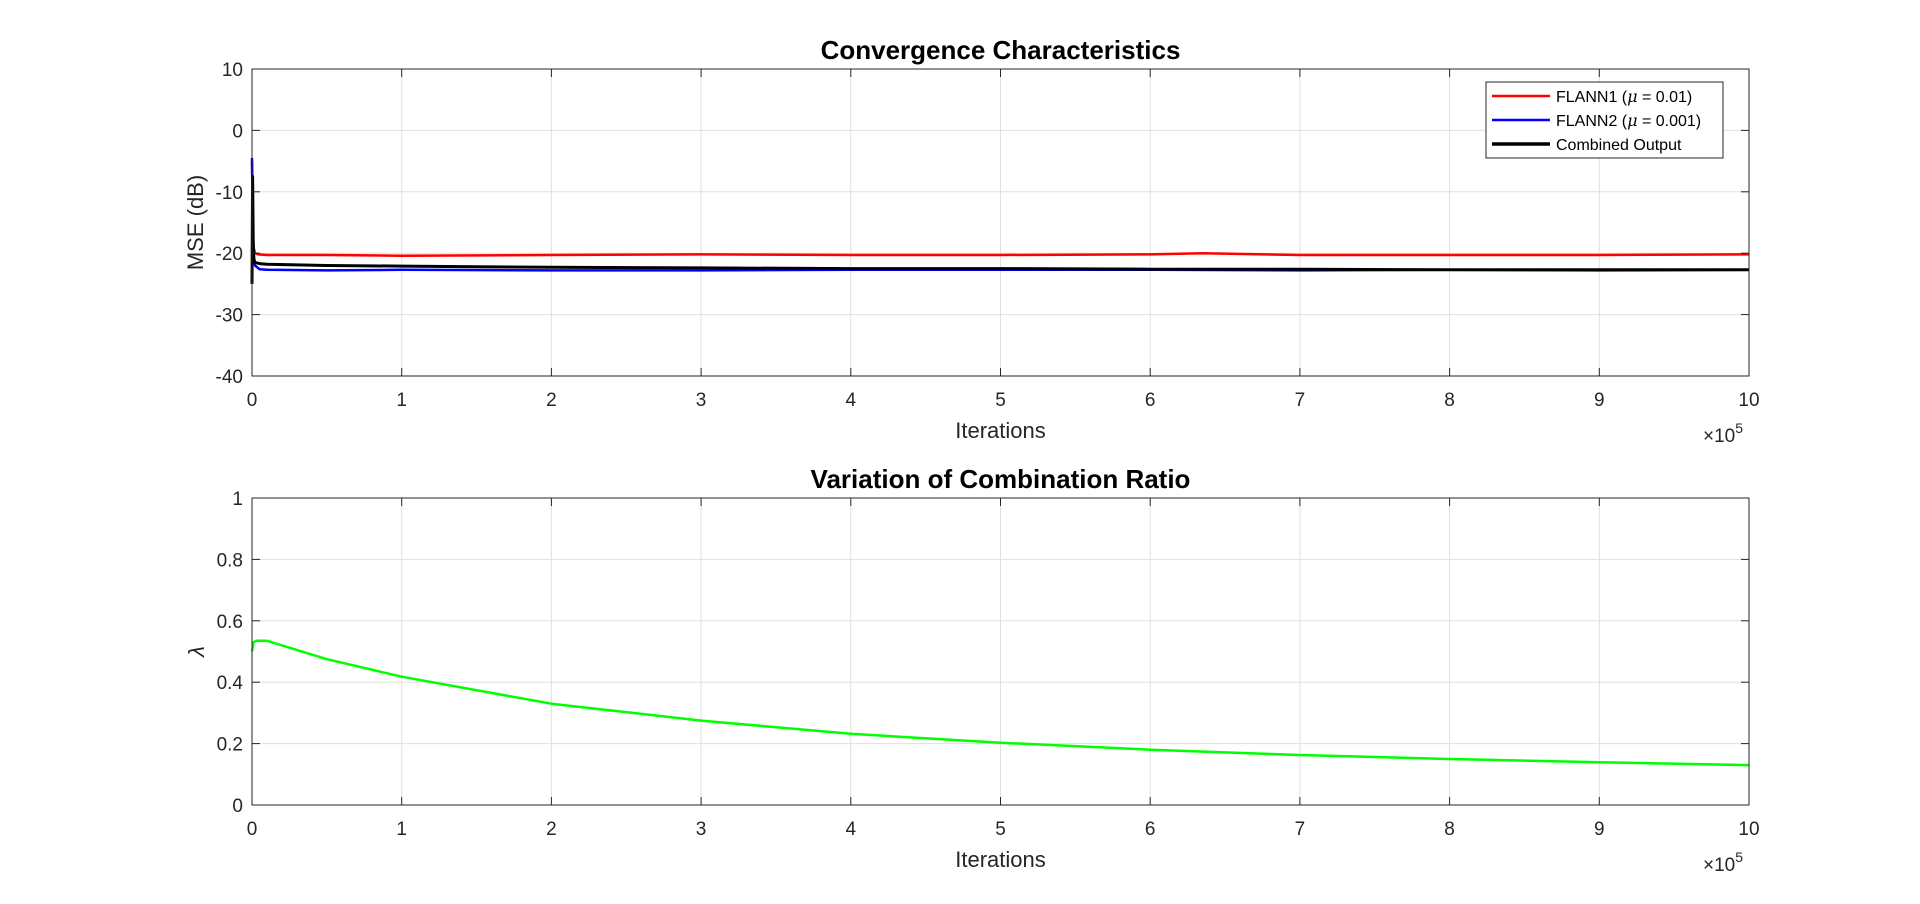 This screenshot has width=1920, height=904. I want to click on bottom-ytick-label-2: 0.4, so click(230, 683).